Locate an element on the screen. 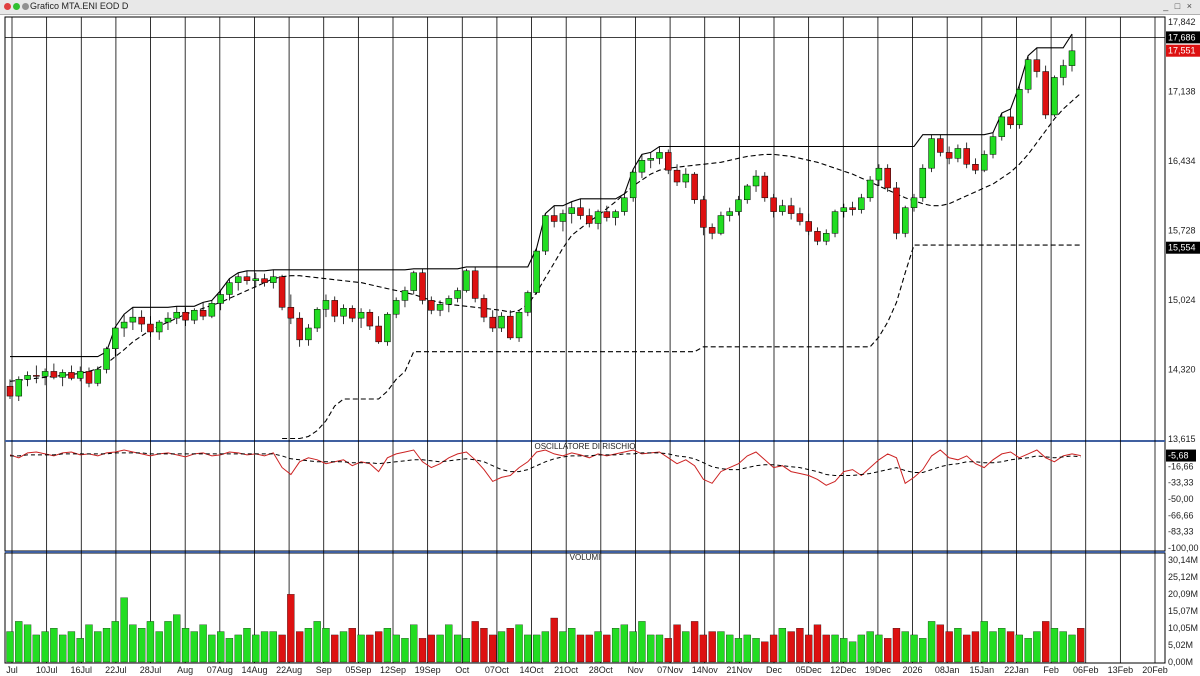  x-tick-label: 28Jul is located at coordinates (151, 670).